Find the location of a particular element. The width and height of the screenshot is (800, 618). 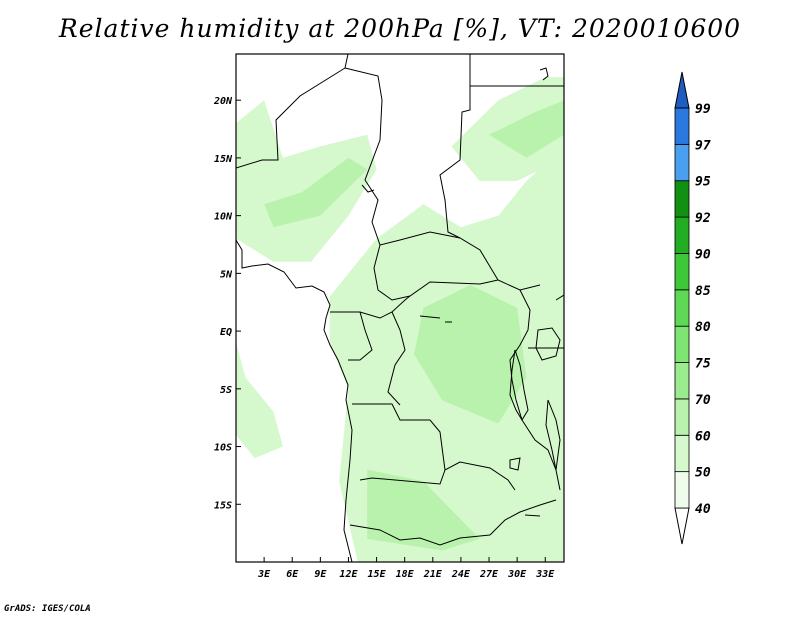

lat-tick-label: 10N is located at coordinates (223, 217).